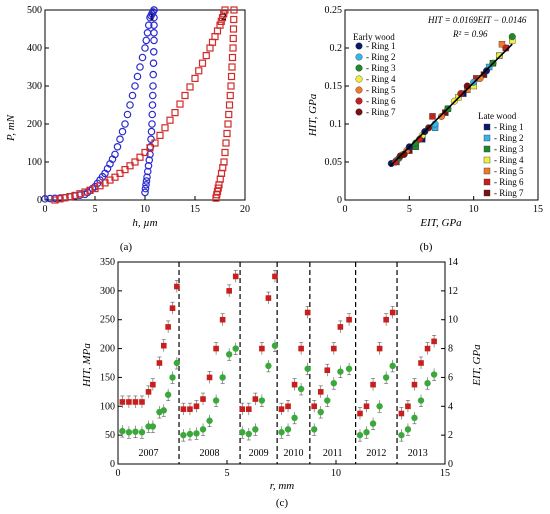  What do you see at coordinates (334, 162) in the screenshot?
I see `y-tick-label: 0.05` at bounding box center [334, 162].